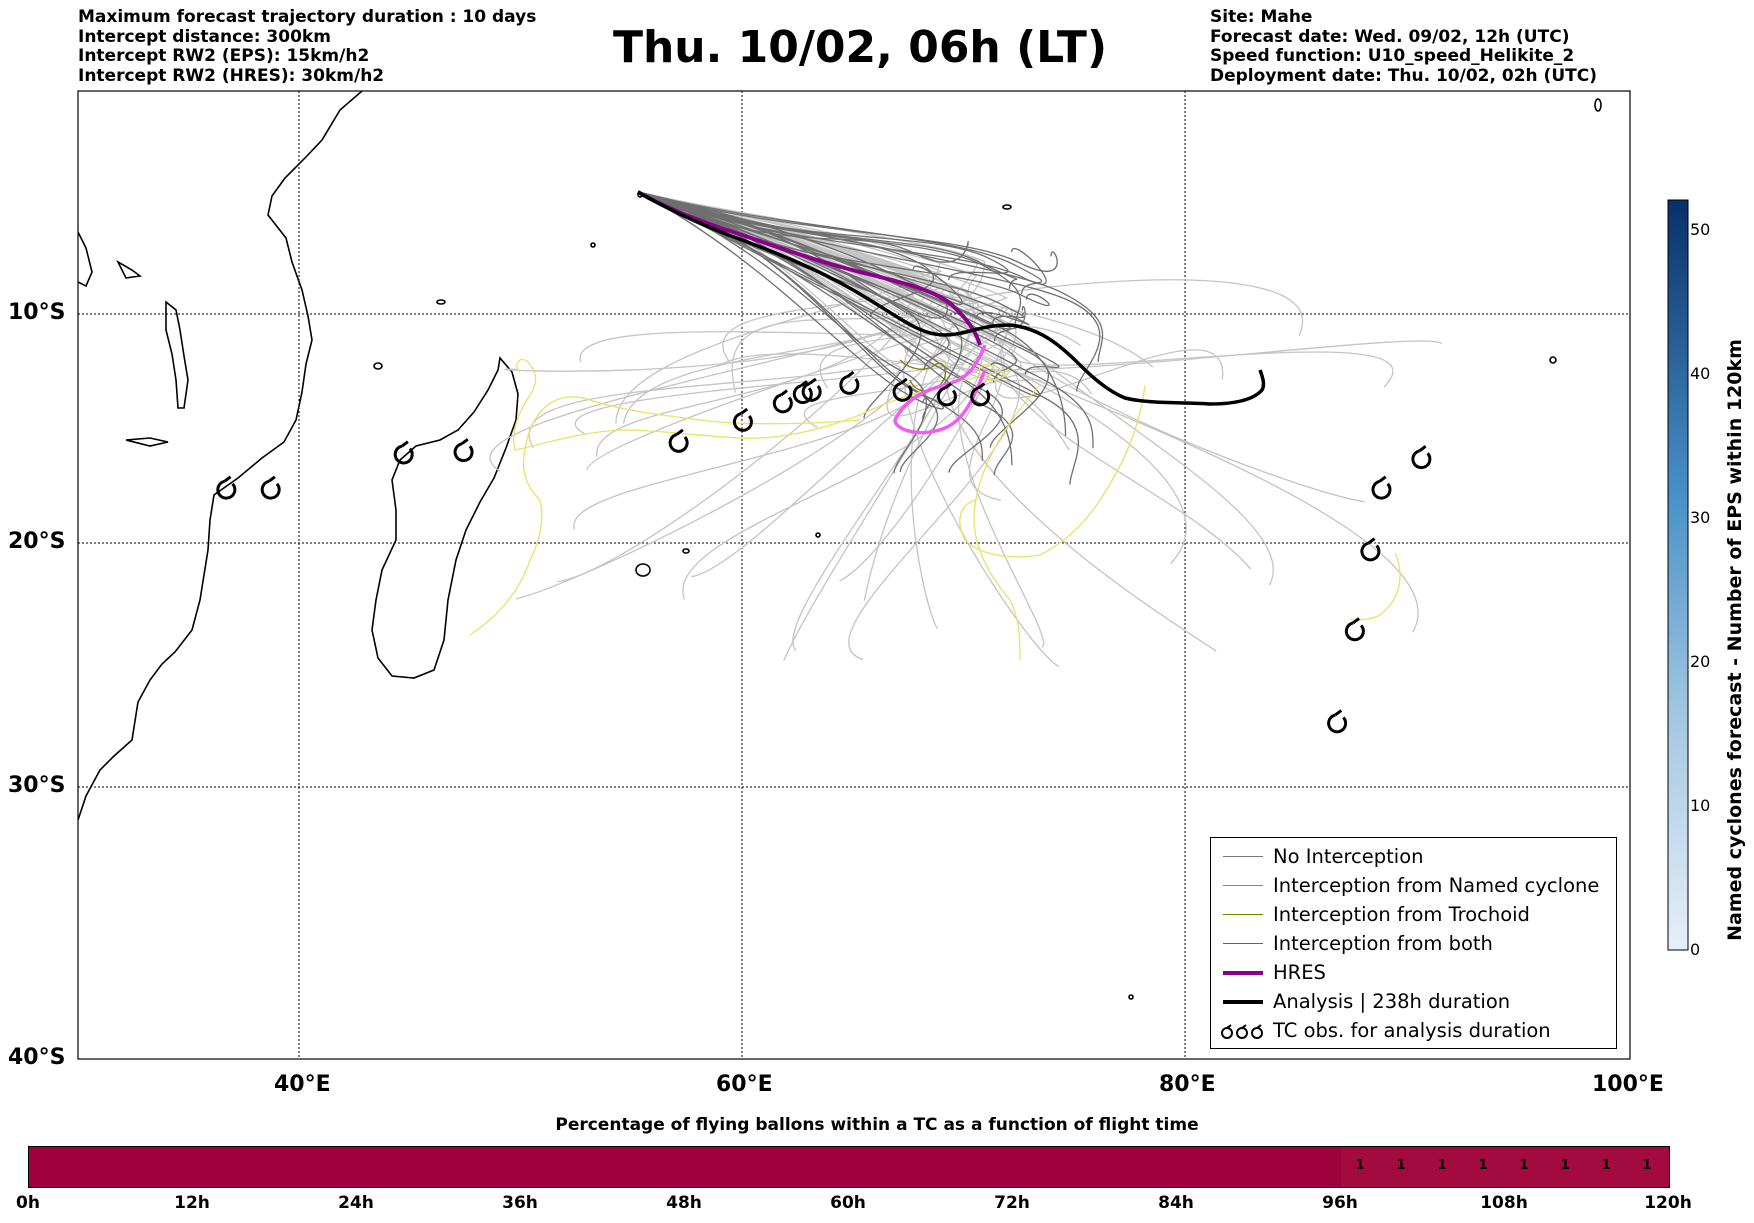 This screenshot has height=1223, width=1754. Describe the element at coordinates (849, 1167) in the screenshot. I see `timebar` at that location.